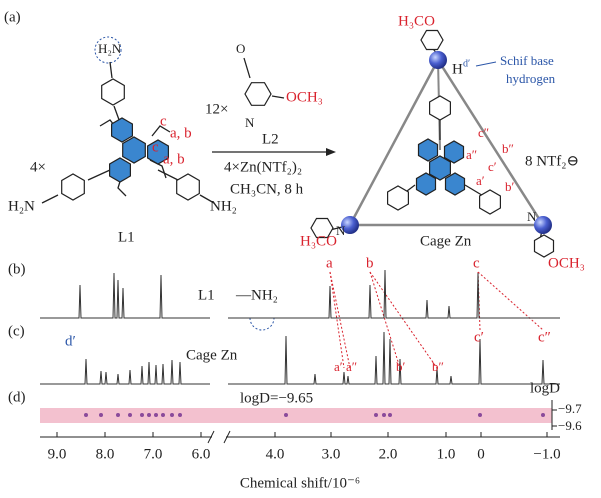 The height and width of the screenshot is (498, 601). What do you see at coordinates (216, 109) in the screenshot?
I see `multiplier: 12×` at bounding box center [216, 109].